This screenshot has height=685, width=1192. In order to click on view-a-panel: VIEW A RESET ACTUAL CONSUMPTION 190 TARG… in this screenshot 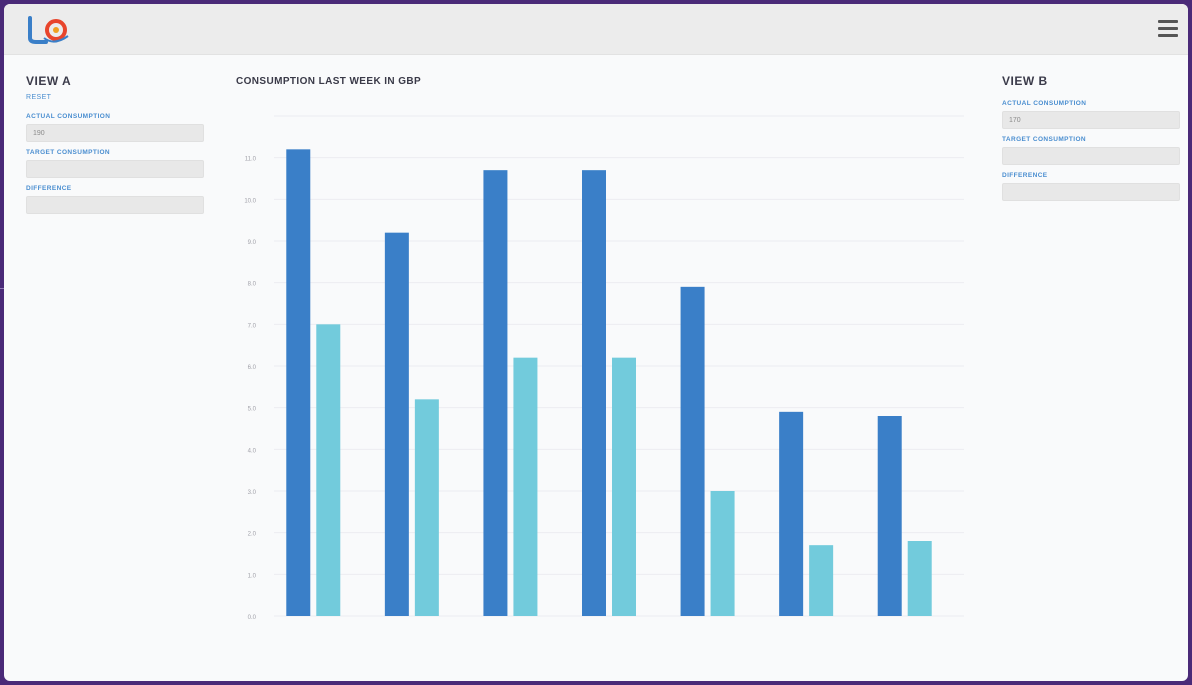, I will do `click(115, 147)`.